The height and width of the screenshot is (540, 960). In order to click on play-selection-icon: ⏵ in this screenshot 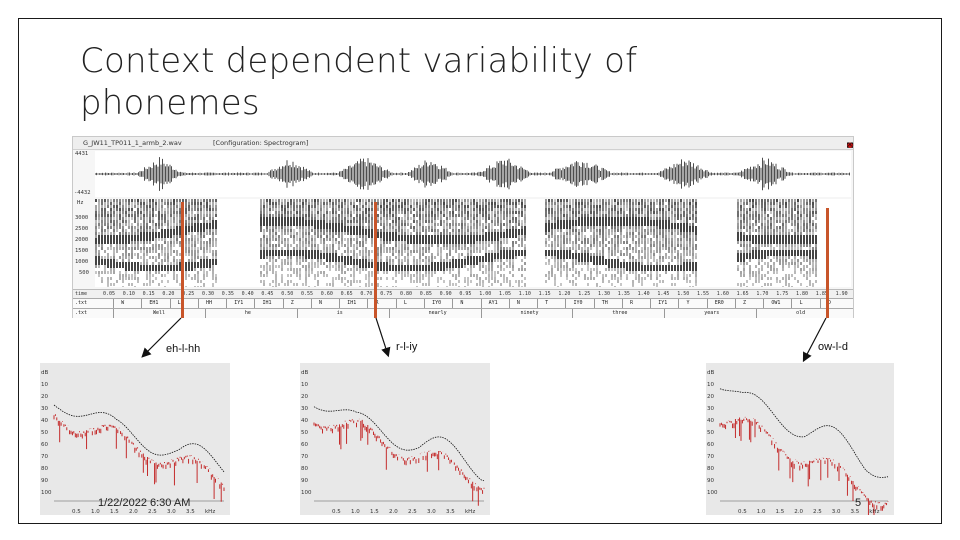, I will do `click(850, 145)`.